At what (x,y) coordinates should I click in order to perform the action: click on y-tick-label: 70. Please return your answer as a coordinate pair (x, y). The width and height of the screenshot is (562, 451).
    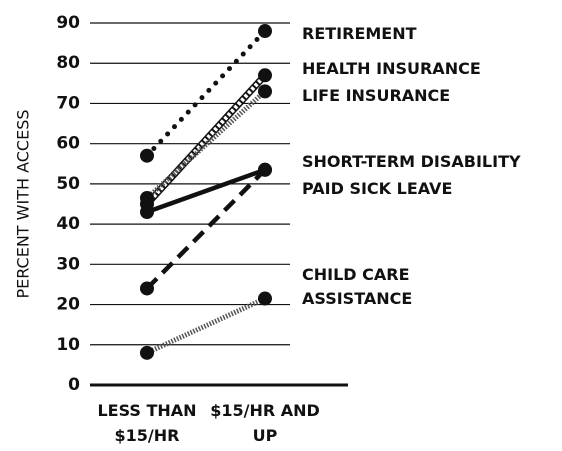
    Looking at the image, I should click on (68, 103).